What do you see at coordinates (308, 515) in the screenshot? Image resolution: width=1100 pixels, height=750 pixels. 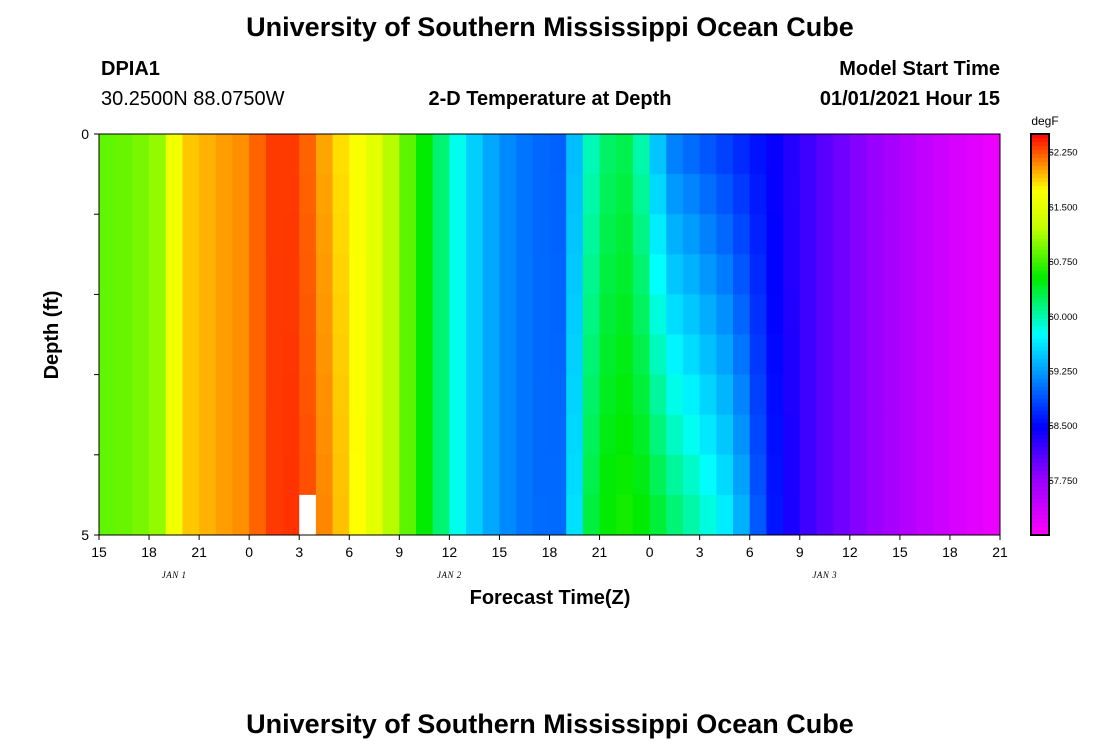 I see `missing-data-cell` at bounding box center [308, 515].